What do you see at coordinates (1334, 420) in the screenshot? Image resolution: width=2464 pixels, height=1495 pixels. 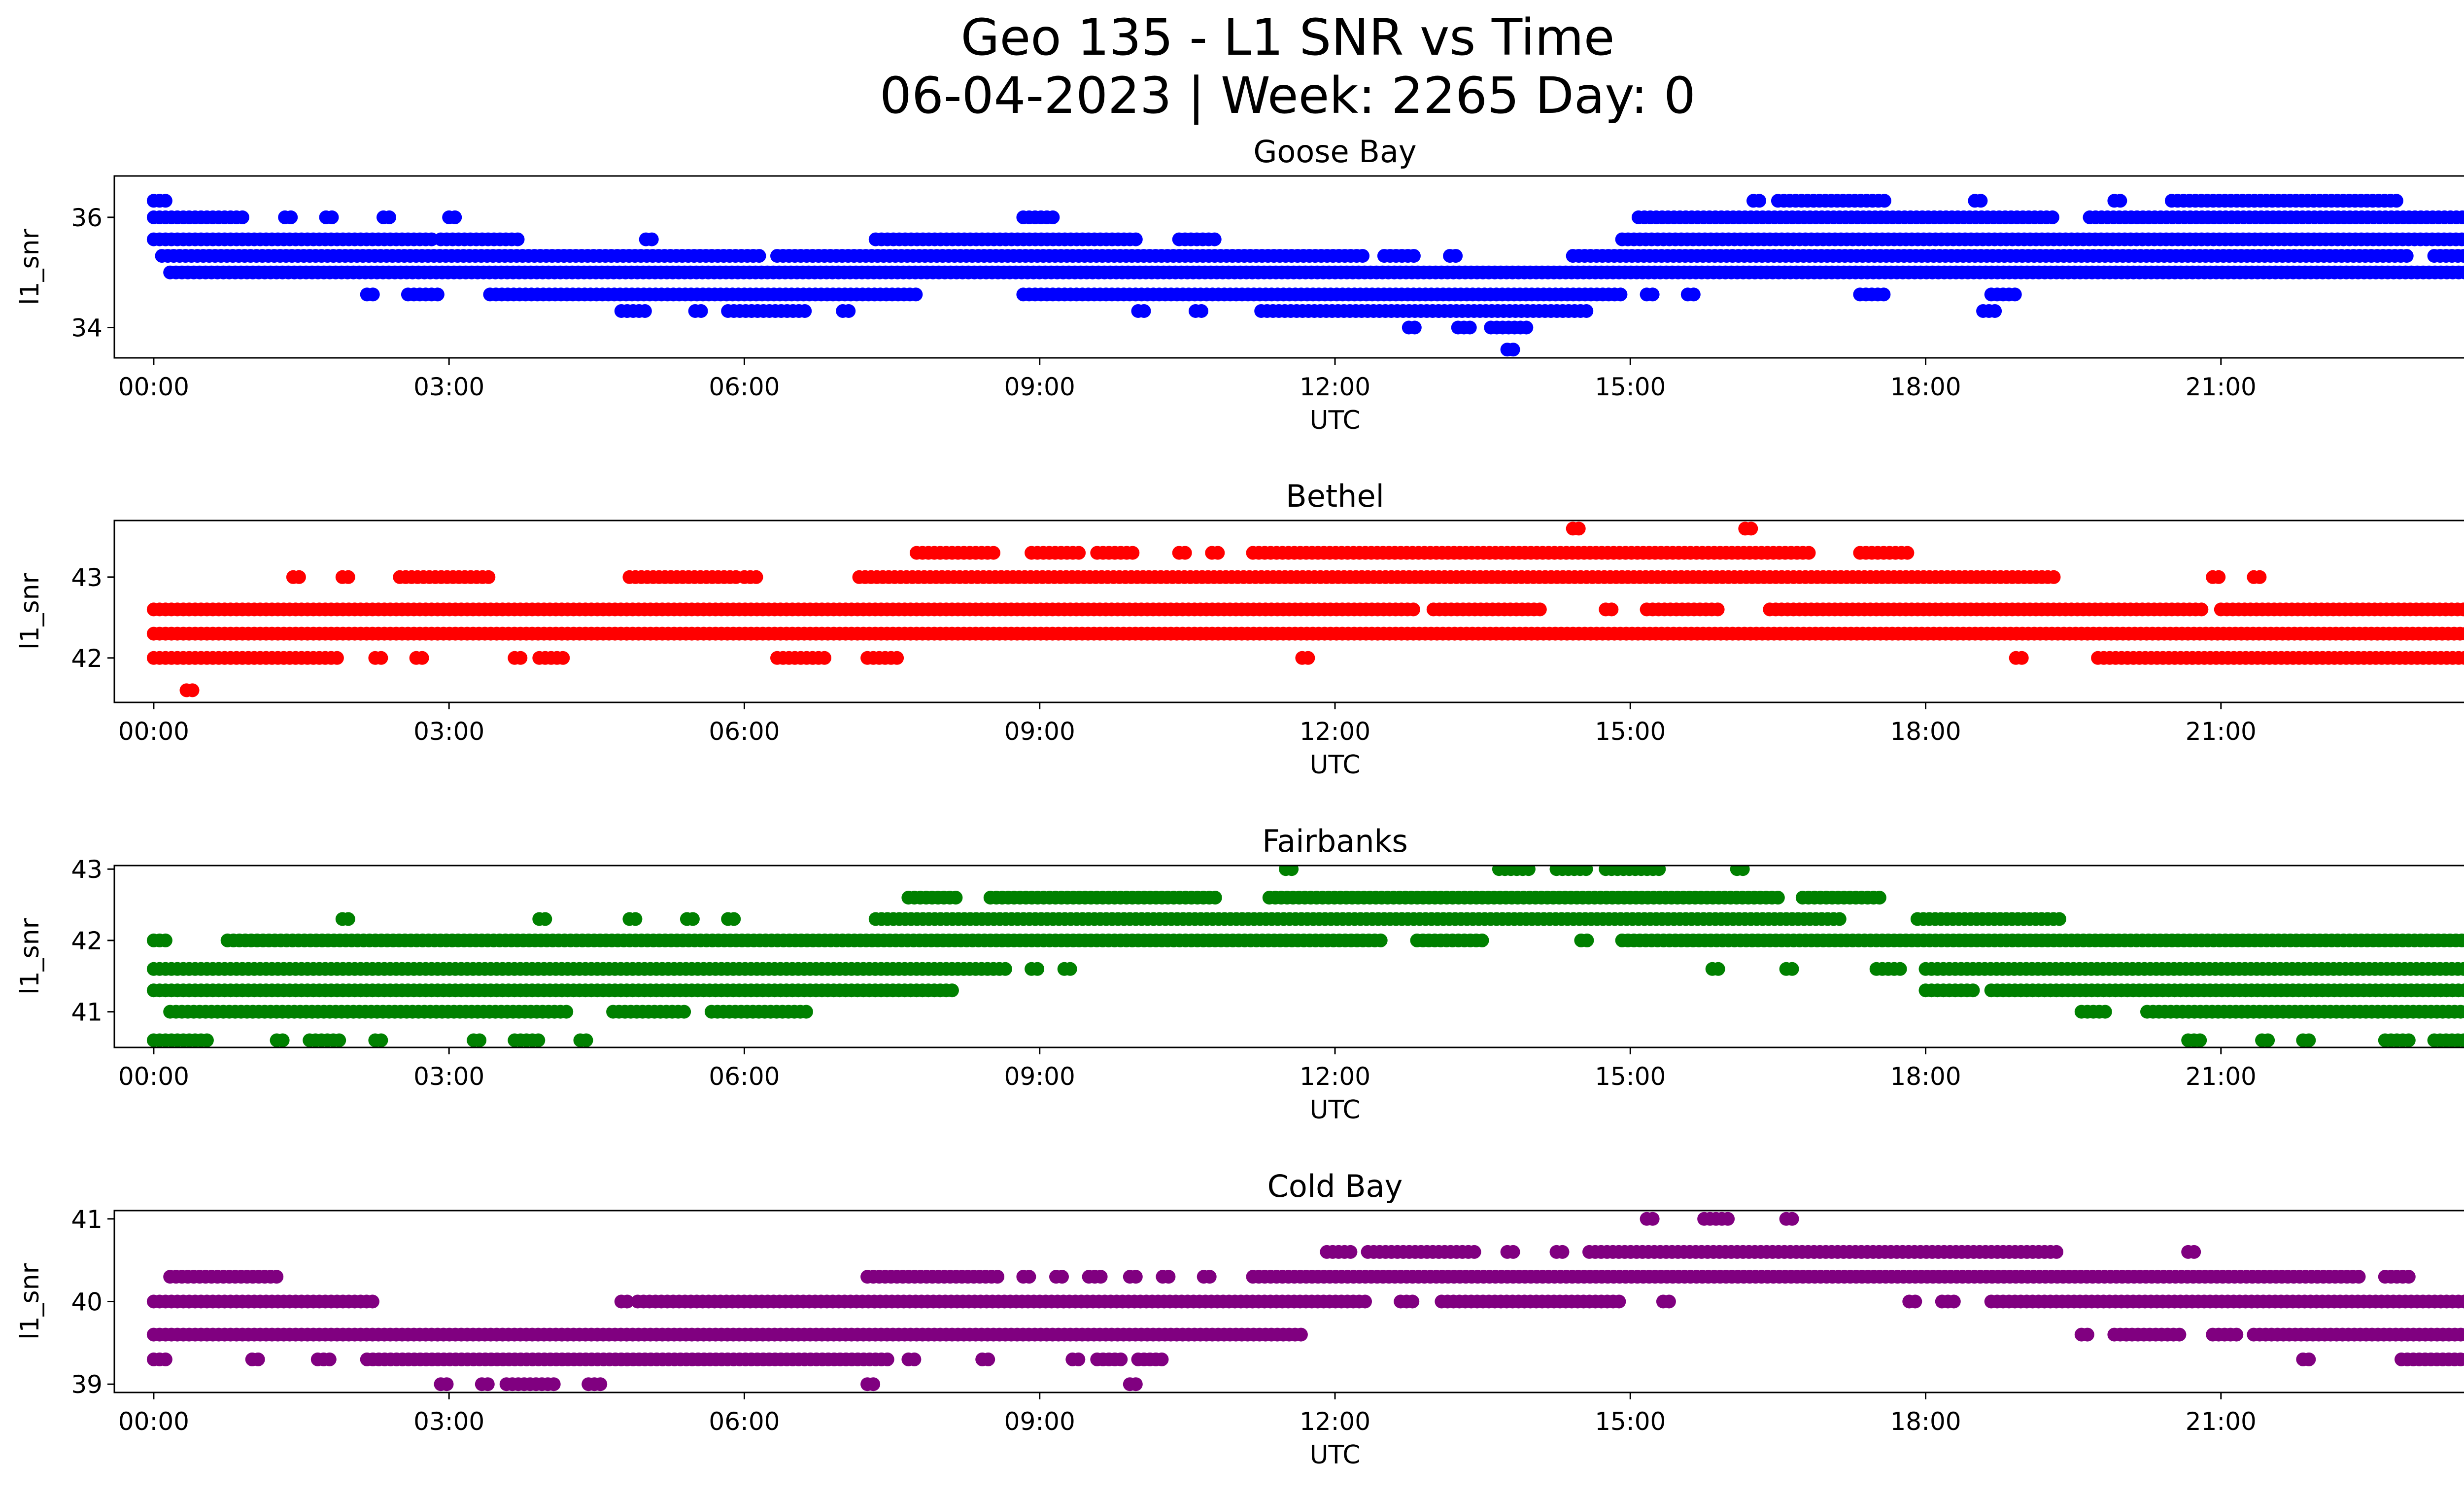 I see `goose-bay-x-axis-label: UTC` at bounding box center [1334, 420].